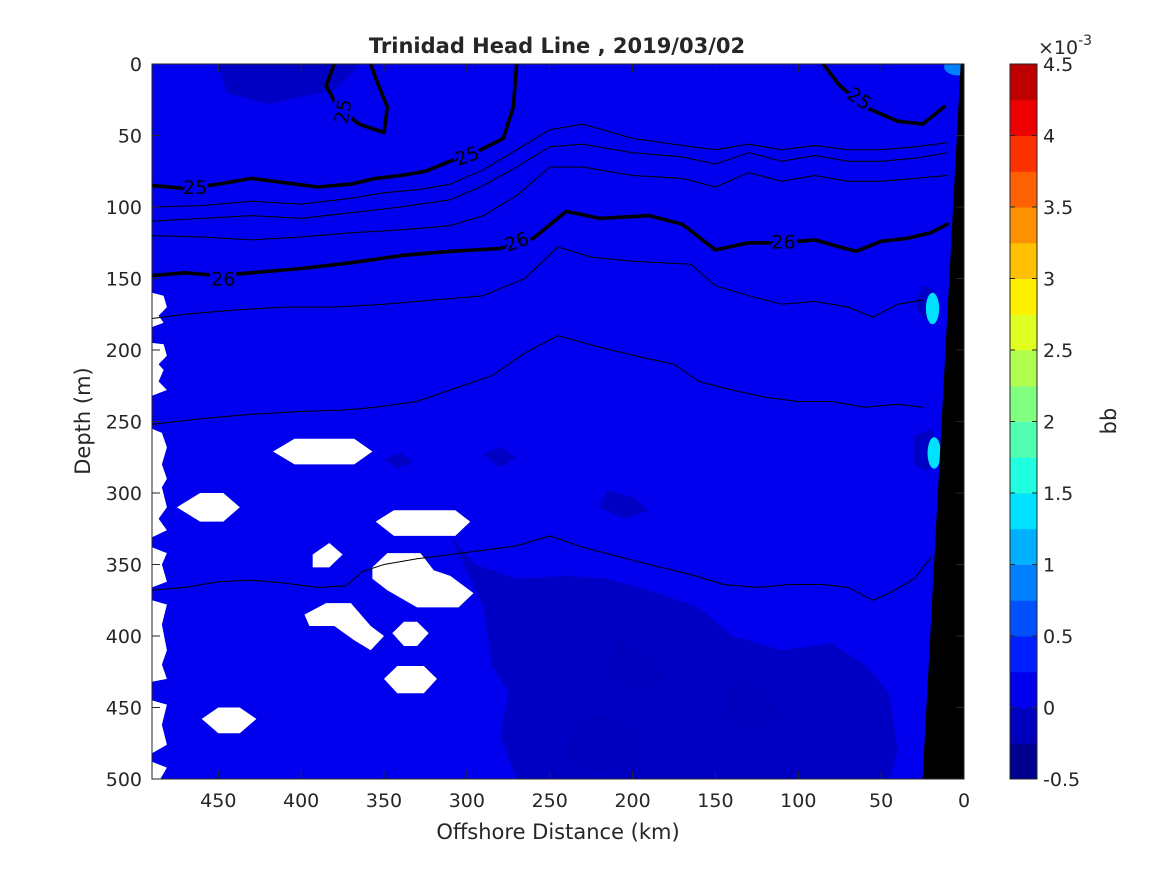 This screenshot has width=1167, height=879. Describe the element at coordinates (467, 801) in the screenshot. I see `x-tick-label: 300` at that location.